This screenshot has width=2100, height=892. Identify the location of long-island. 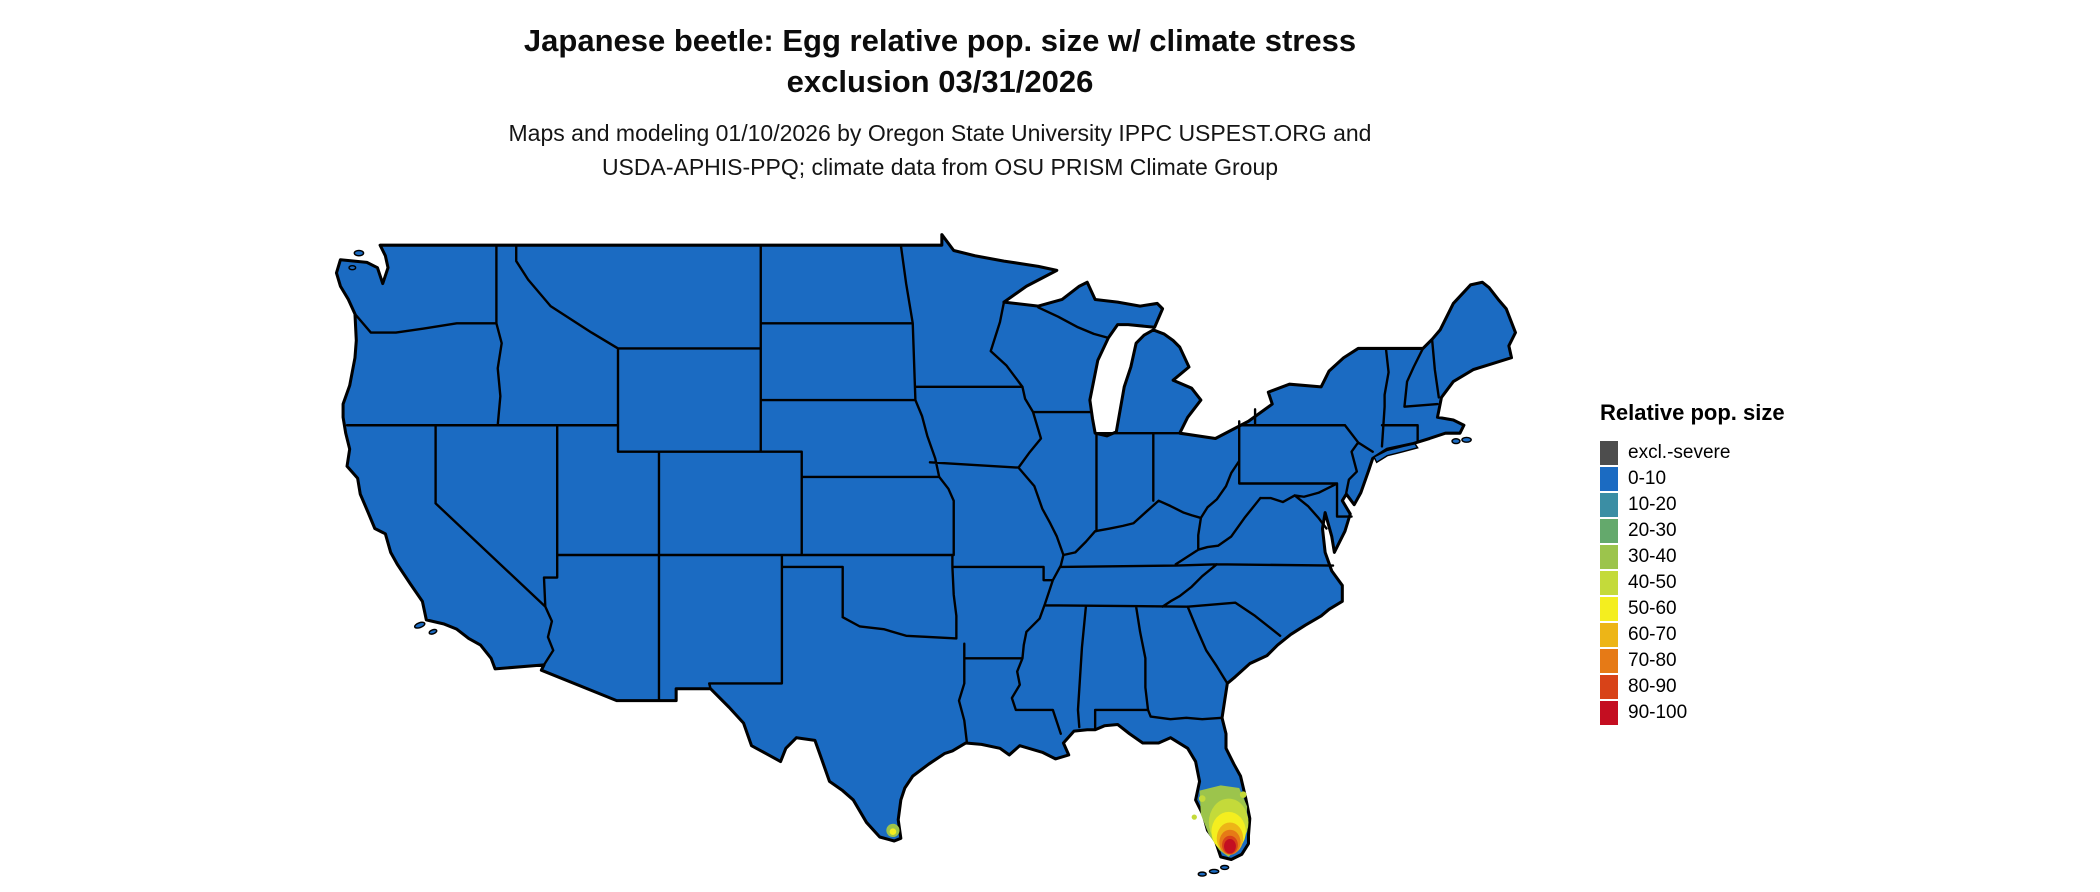
(1396, 453).